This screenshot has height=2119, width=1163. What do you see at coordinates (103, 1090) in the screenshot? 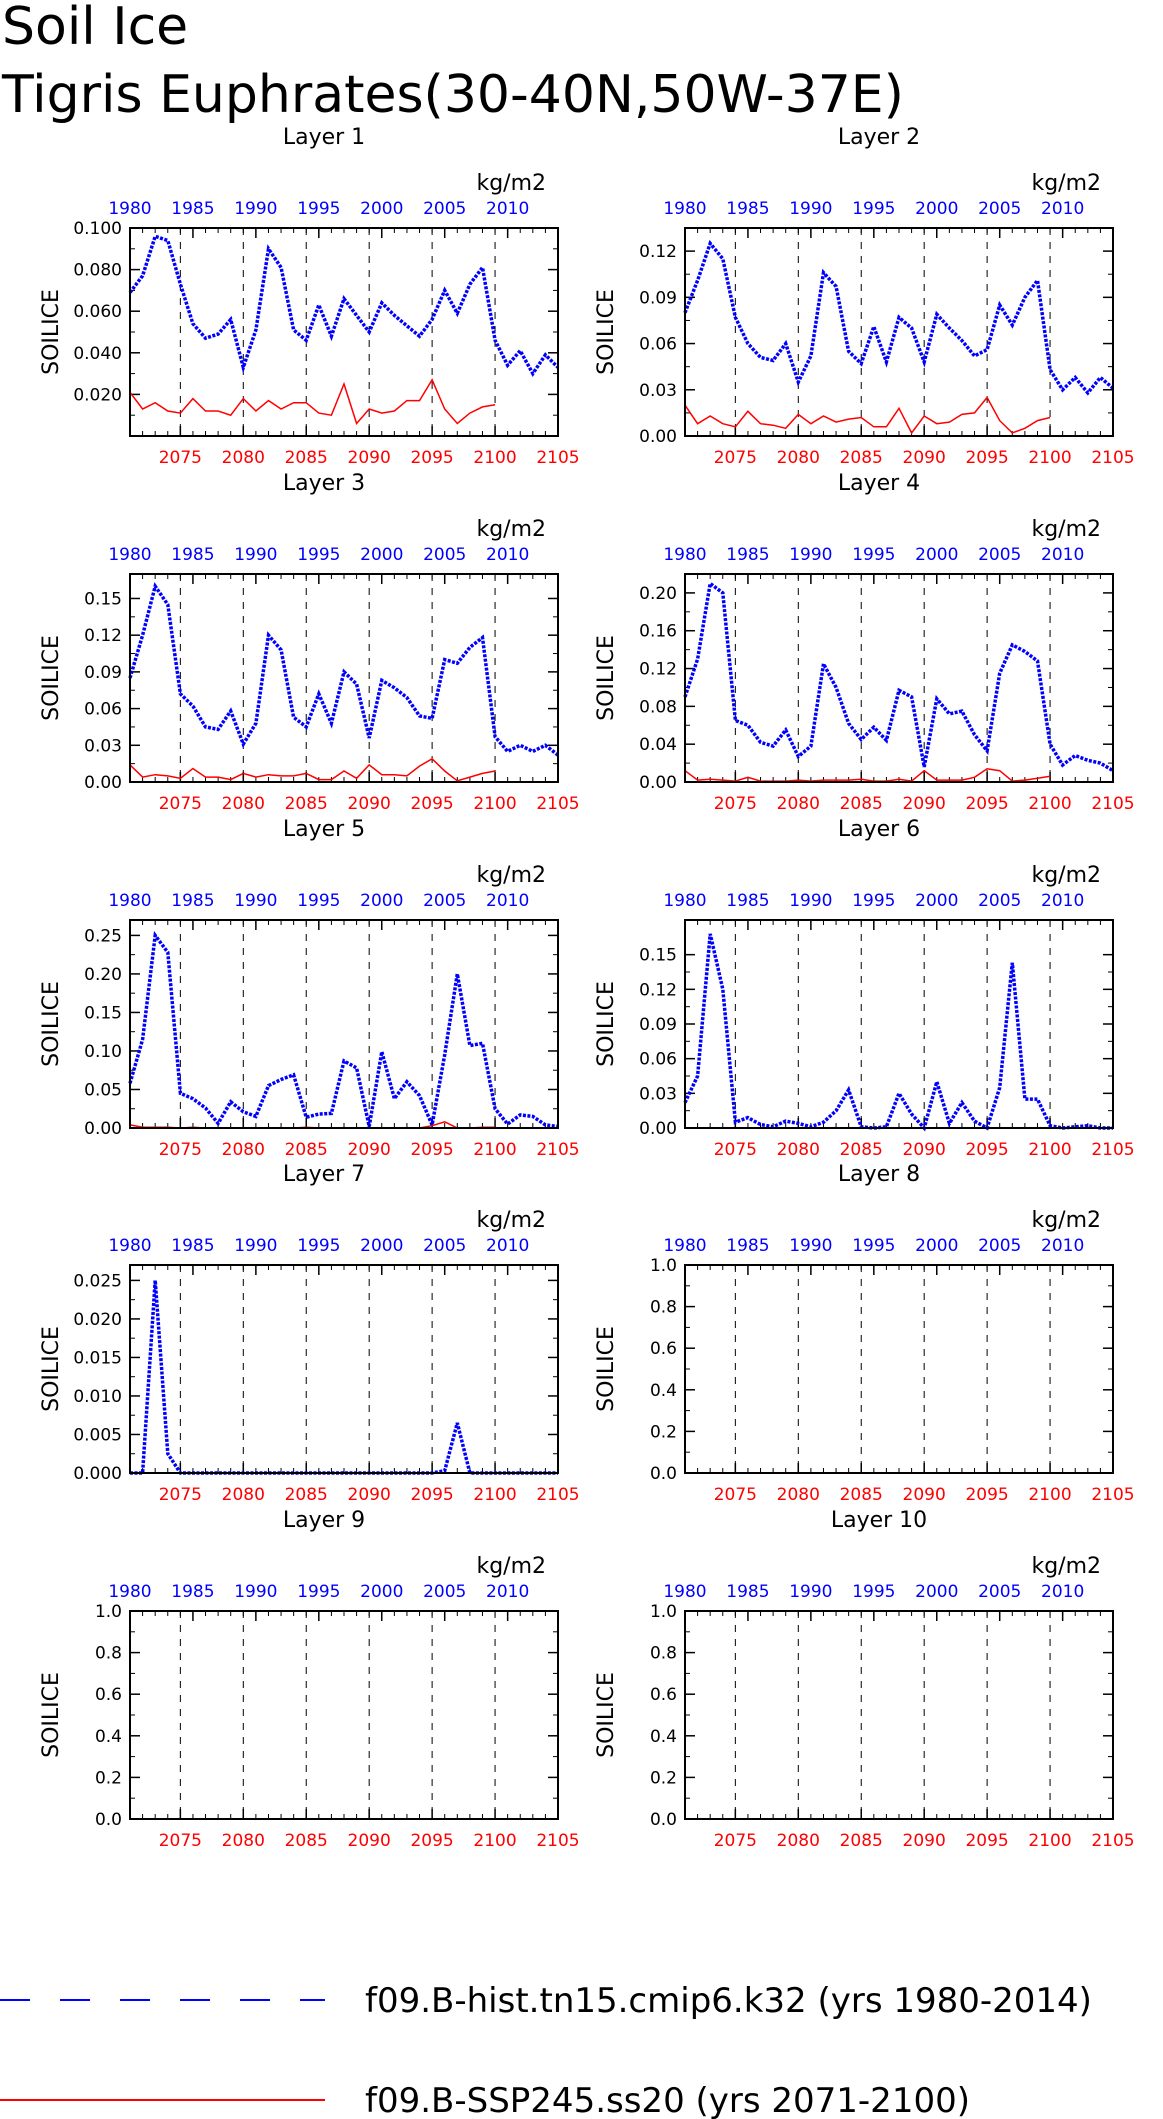
I see `y-tick-label: 0.05` at bounding box center [103, 1090].